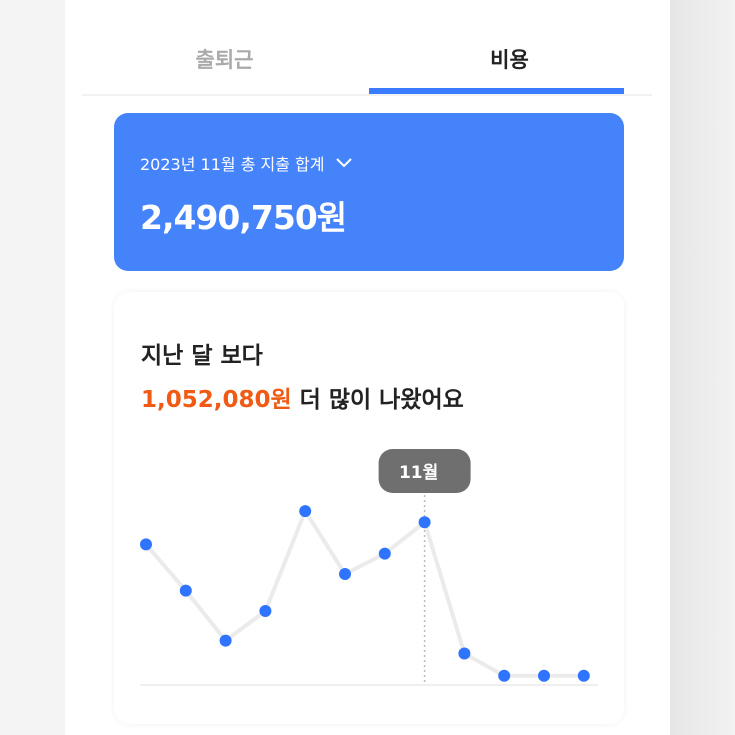  Describe the element at coordinates (377, 400) in the screenshot. I see `comparison-suffix: 더 많이 나왔어요` at that location.